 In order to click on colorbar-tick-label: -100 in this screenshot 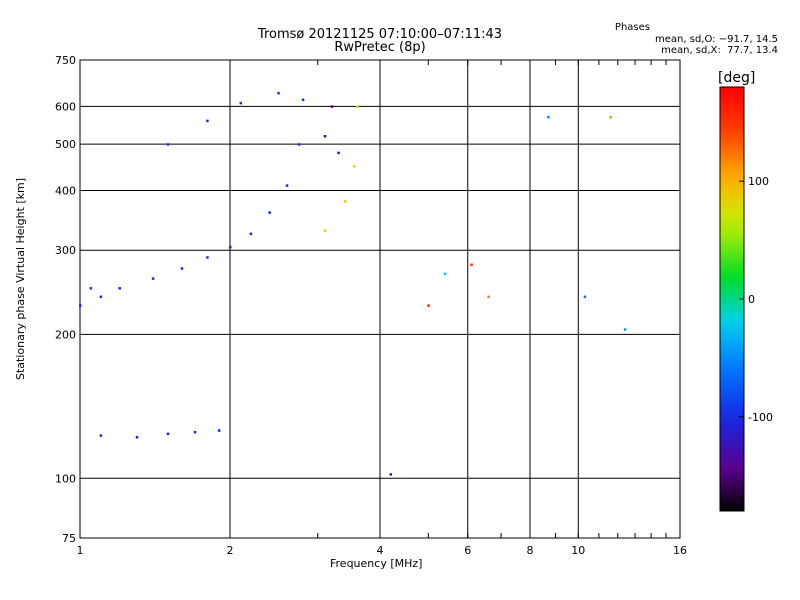, I will do `click(760, 417)`.